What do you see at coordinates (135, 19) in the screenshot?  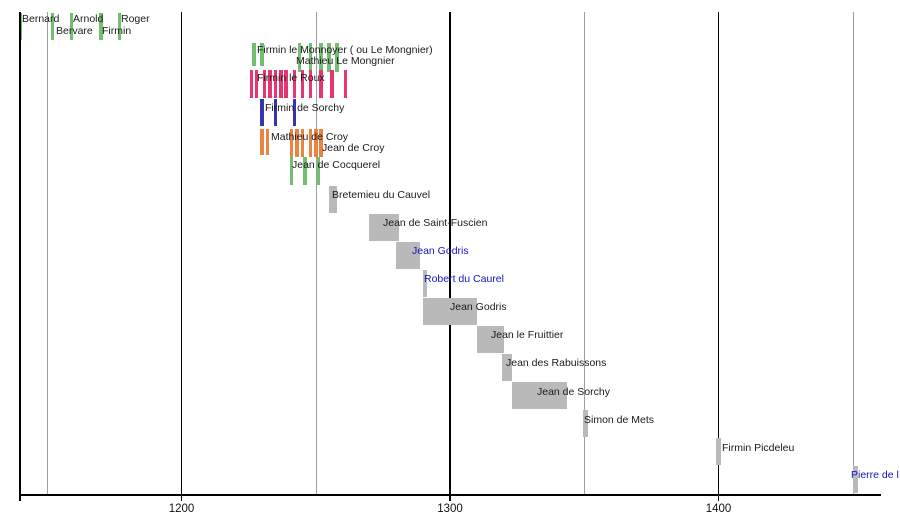 I see `person-label: Roger` at bounding box center [135, 19].